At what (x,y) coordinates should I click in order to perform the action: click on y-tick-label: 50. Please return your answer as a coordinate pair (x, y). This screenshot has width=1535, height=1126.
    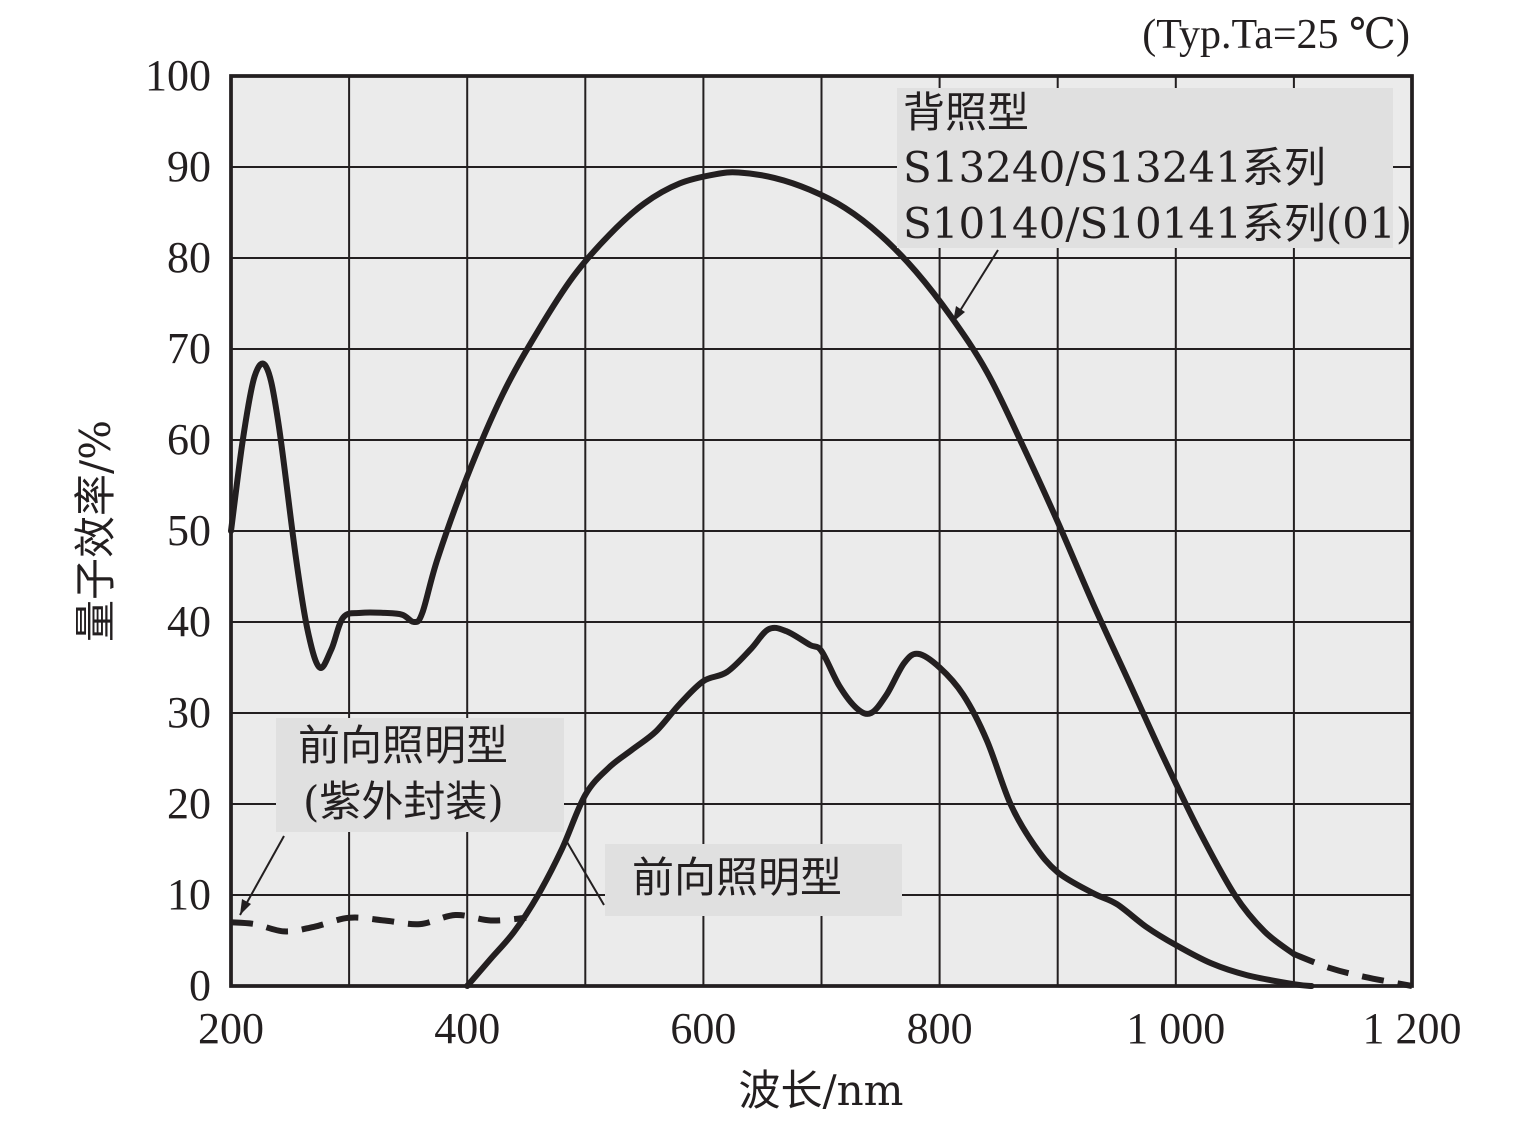
    Looking at the image, I should click on (189, 530).